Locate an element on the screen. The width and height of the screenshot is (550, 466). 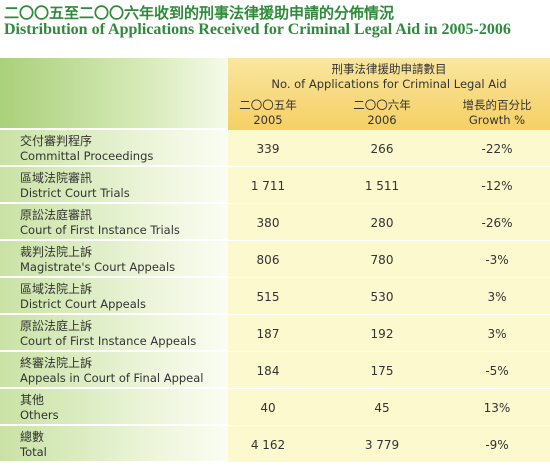
row-label-en: District Court Appeals is located at coordinates (83, 304).